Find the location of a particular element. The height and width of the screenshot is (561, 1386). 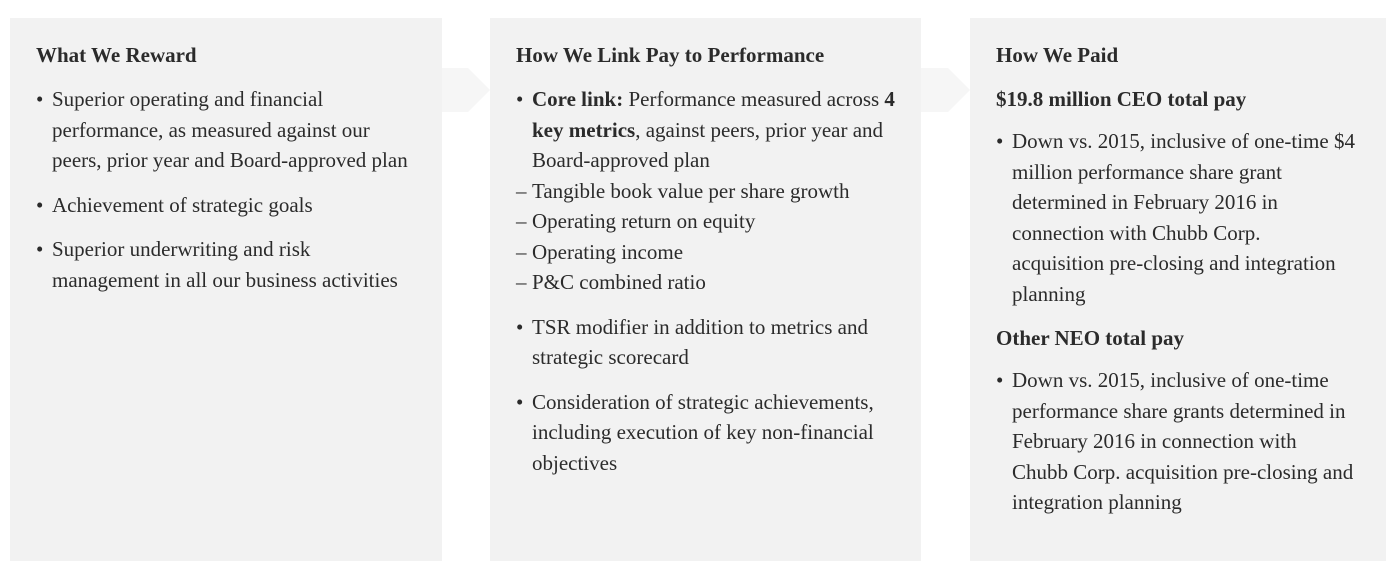

metric: Tangible book value per share growth is located at coordinates (708, 191).